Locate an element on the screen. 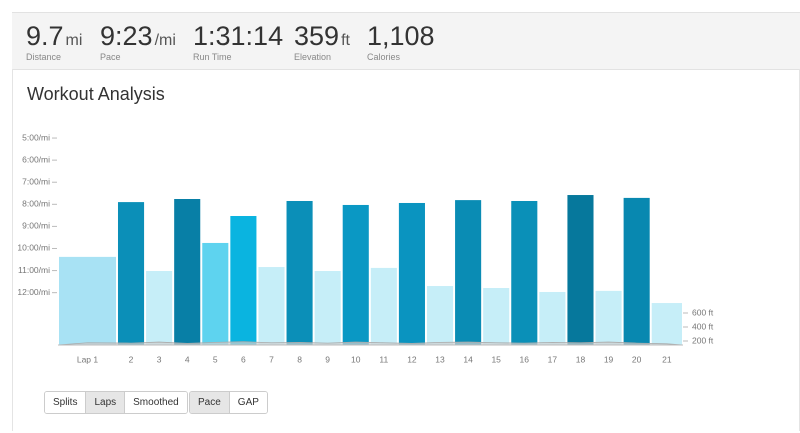 Image resolution: width=800 pixels, height=433 pixels. x-tick-label: 17 is located at coordinates (553, 359).